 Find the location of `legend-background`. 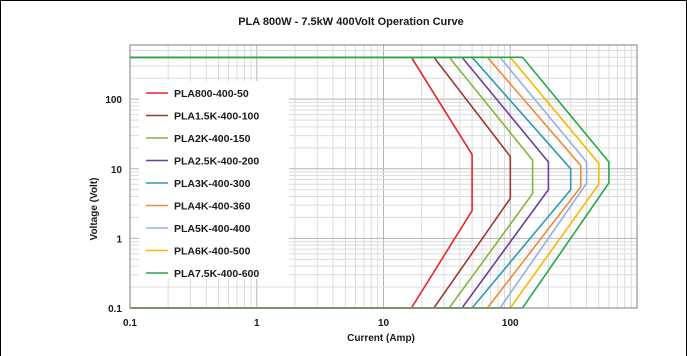

legend-background is located at coordinates (214, 180).